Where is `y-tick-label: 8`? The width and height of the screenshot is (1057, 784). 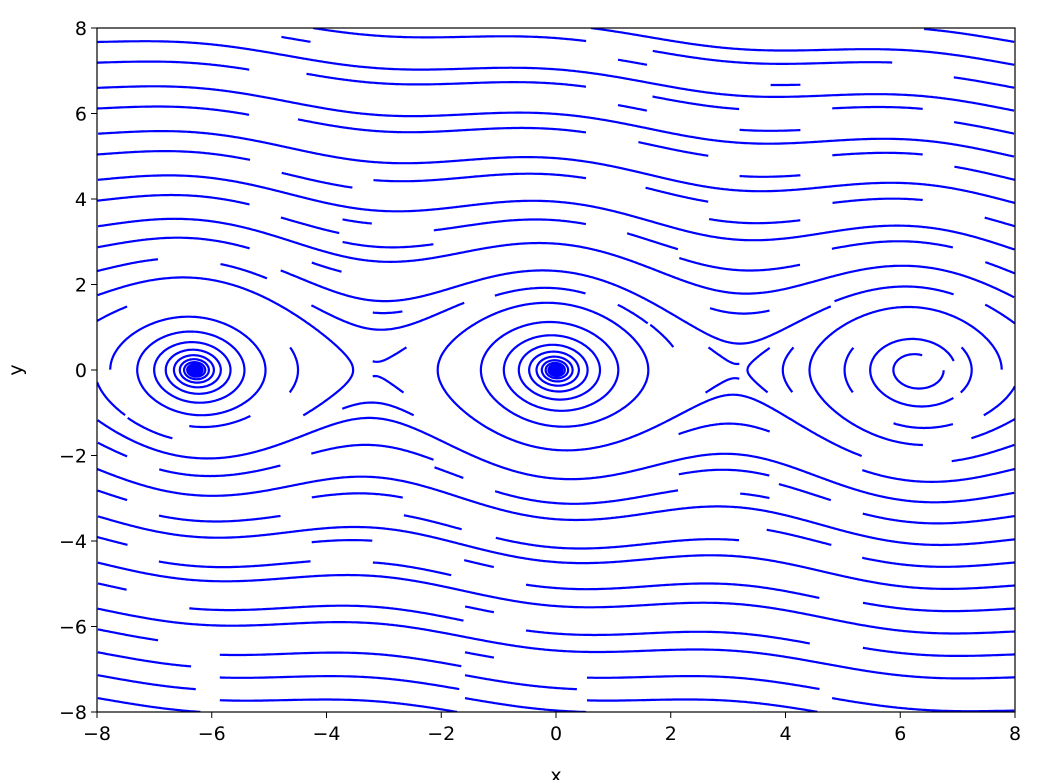
y-tick-label: 8 is located at coordinates (81, 29).